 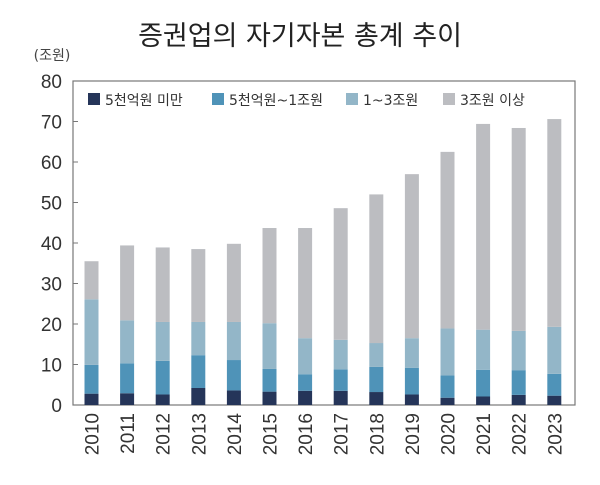 What do you see at coordinates (484, 434) in the screenshot?
I see `x-tick-label: 2021` at bounding box center [484, 434].